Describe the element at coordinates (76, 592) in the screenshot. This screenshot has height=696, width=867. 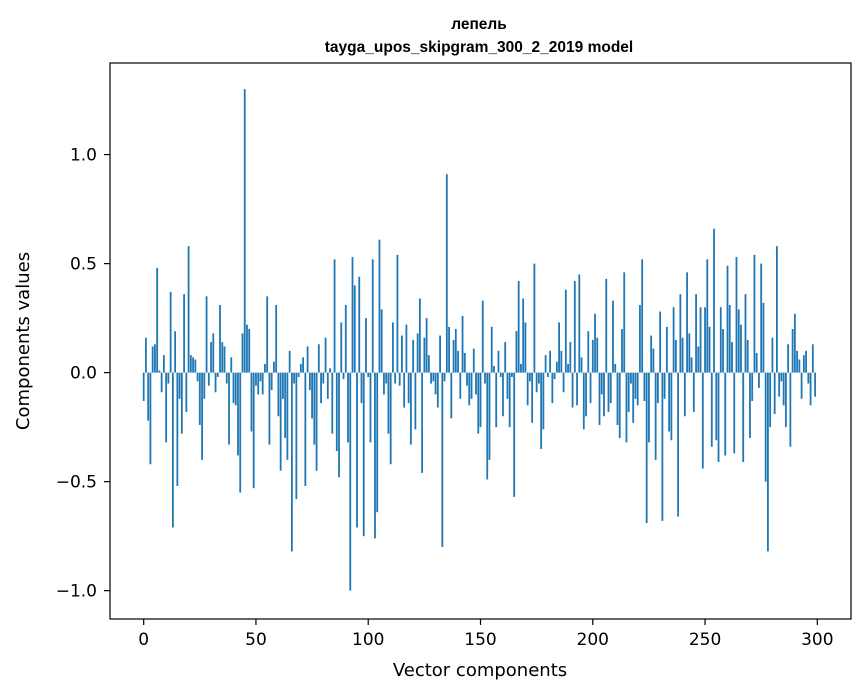
I see `y-tick-label: −1.0` at that location.